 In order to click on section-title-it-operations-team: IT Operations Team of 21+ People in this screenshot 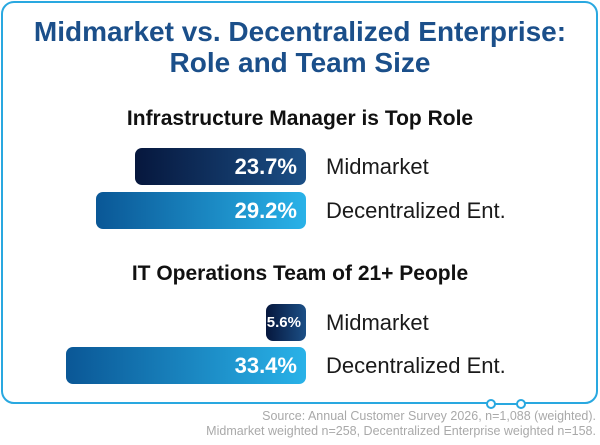, I will do `click(300, 273)`.